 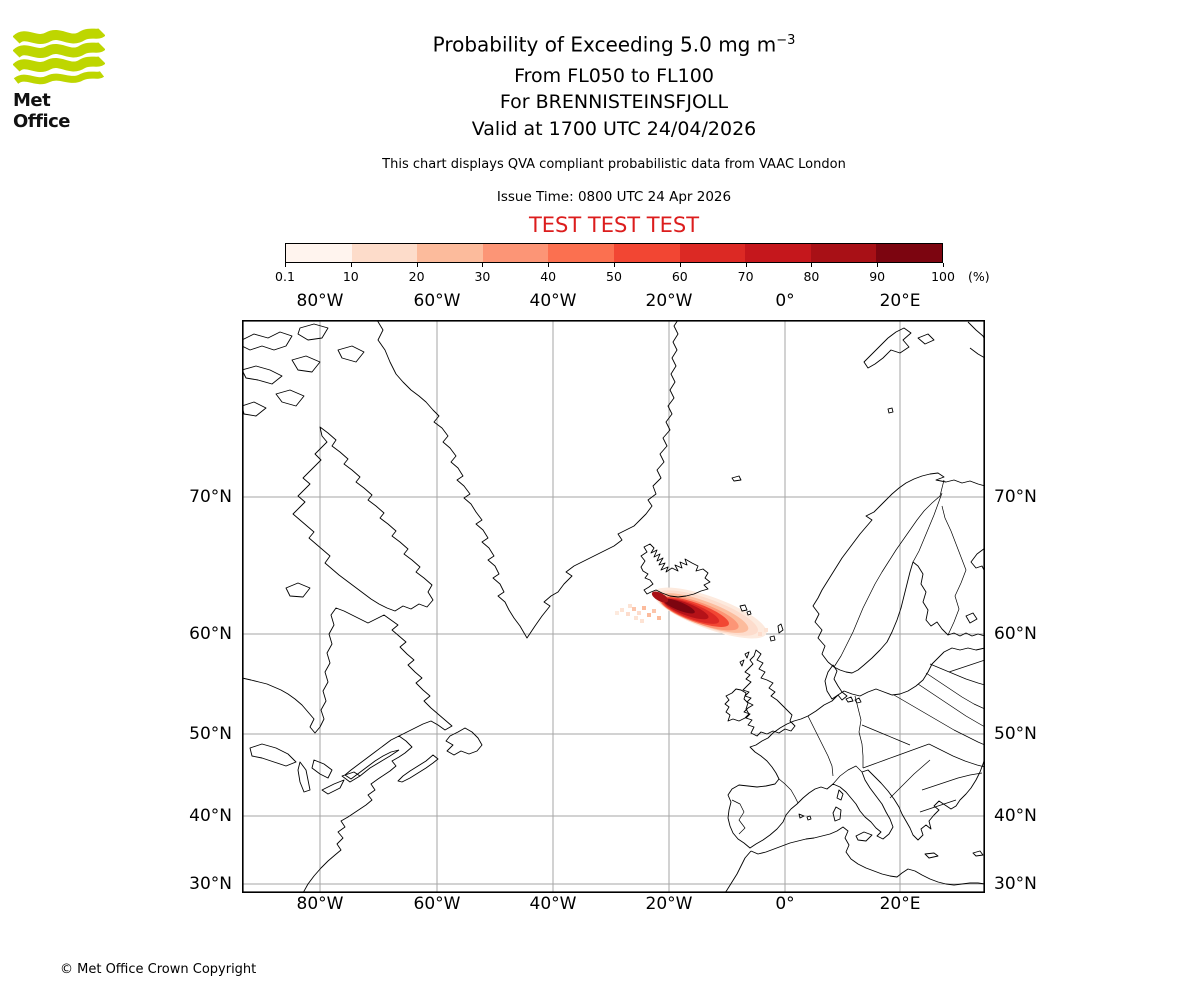 I want to click on chart-title-exponent: −3, so click(x=786, y=40).